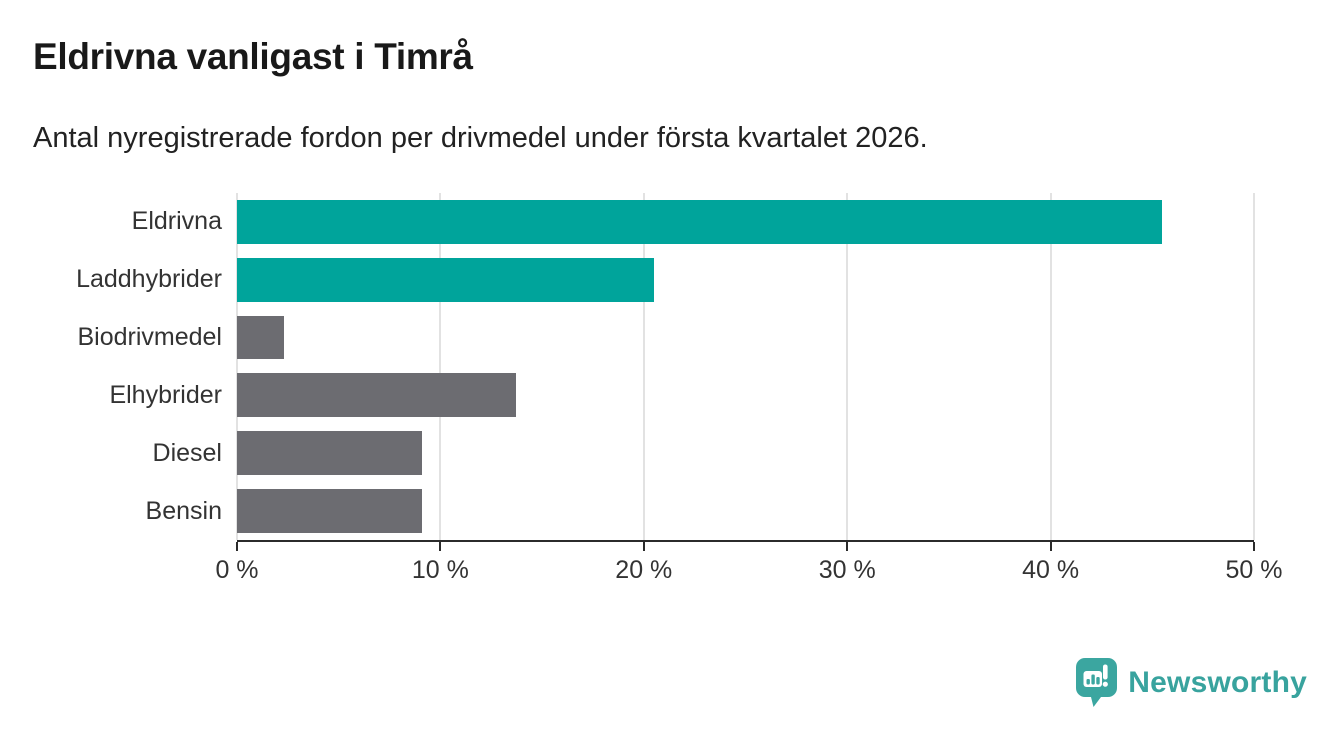  I want to click on axis-tick-label: 20 %, so click(644, 570).